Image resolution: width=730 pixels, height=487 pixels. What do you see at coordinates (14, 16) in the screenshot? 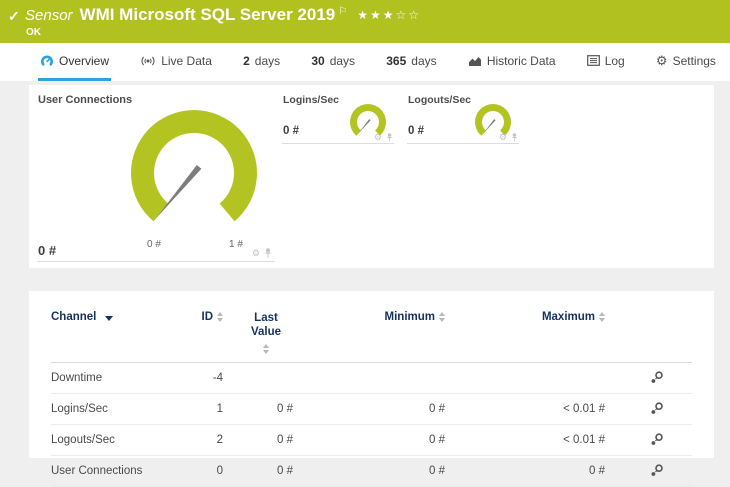
I see `status-check-icon: ✓` at bounding box center [14, 16].